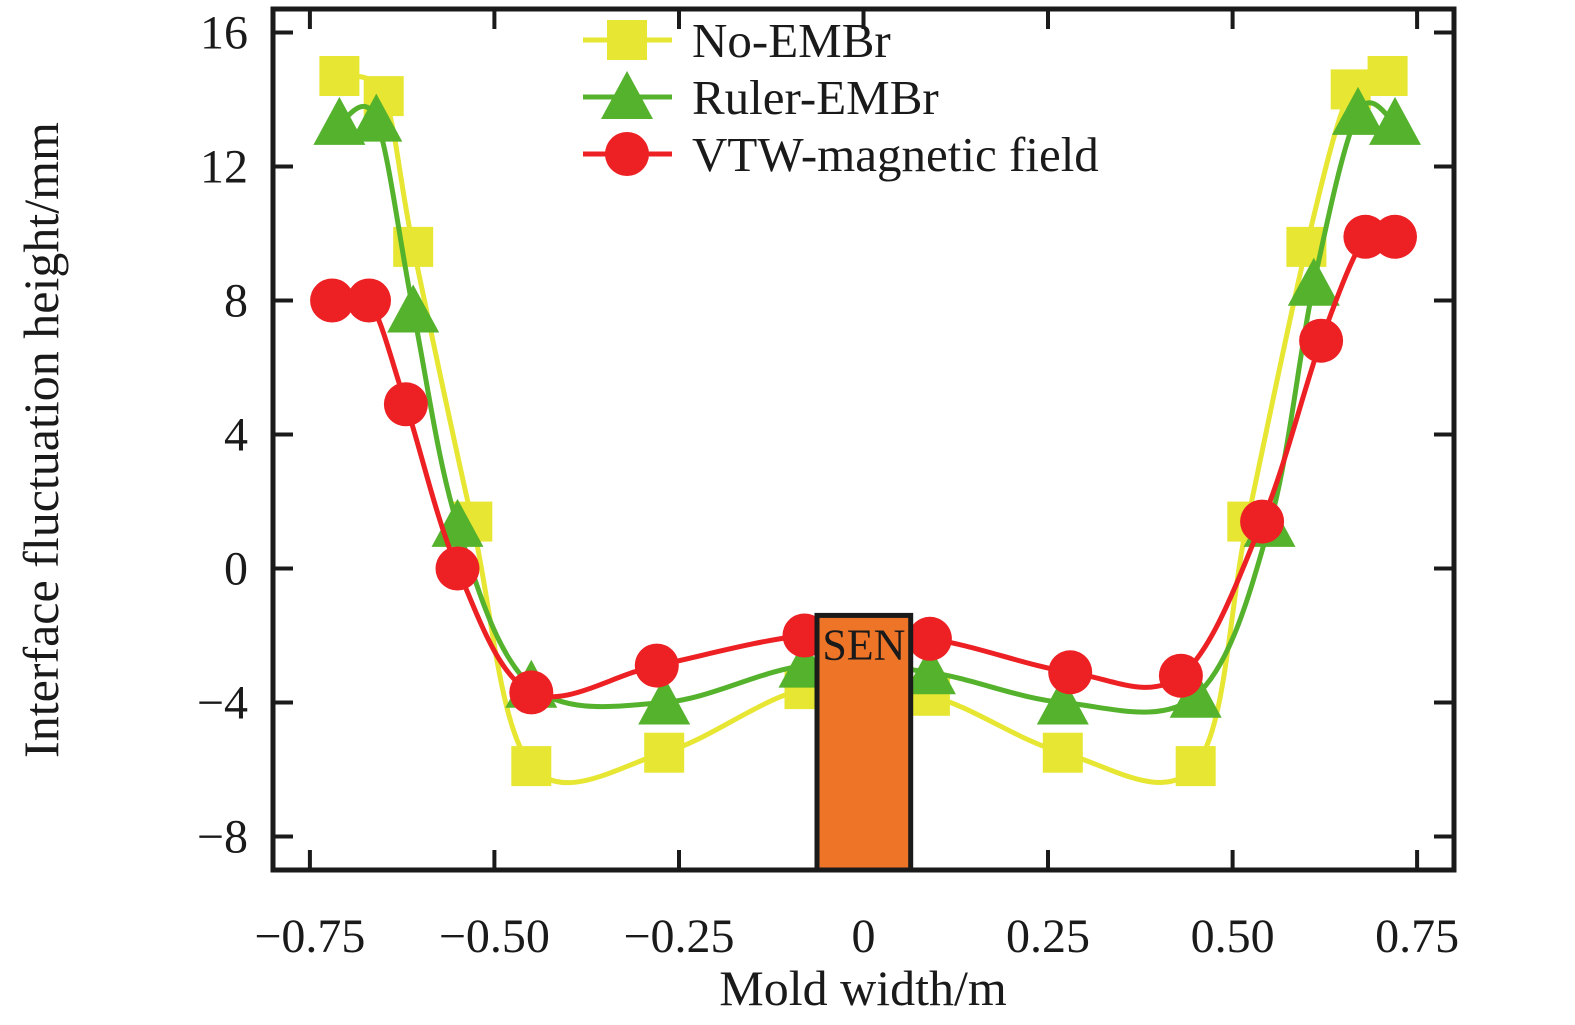 The height and width of the screenshot is (1025, 1575). What do you see at coordinates (222, 837) in the screenshot?
I see `y-tick-label: −8` at bounding box center [222, 837].